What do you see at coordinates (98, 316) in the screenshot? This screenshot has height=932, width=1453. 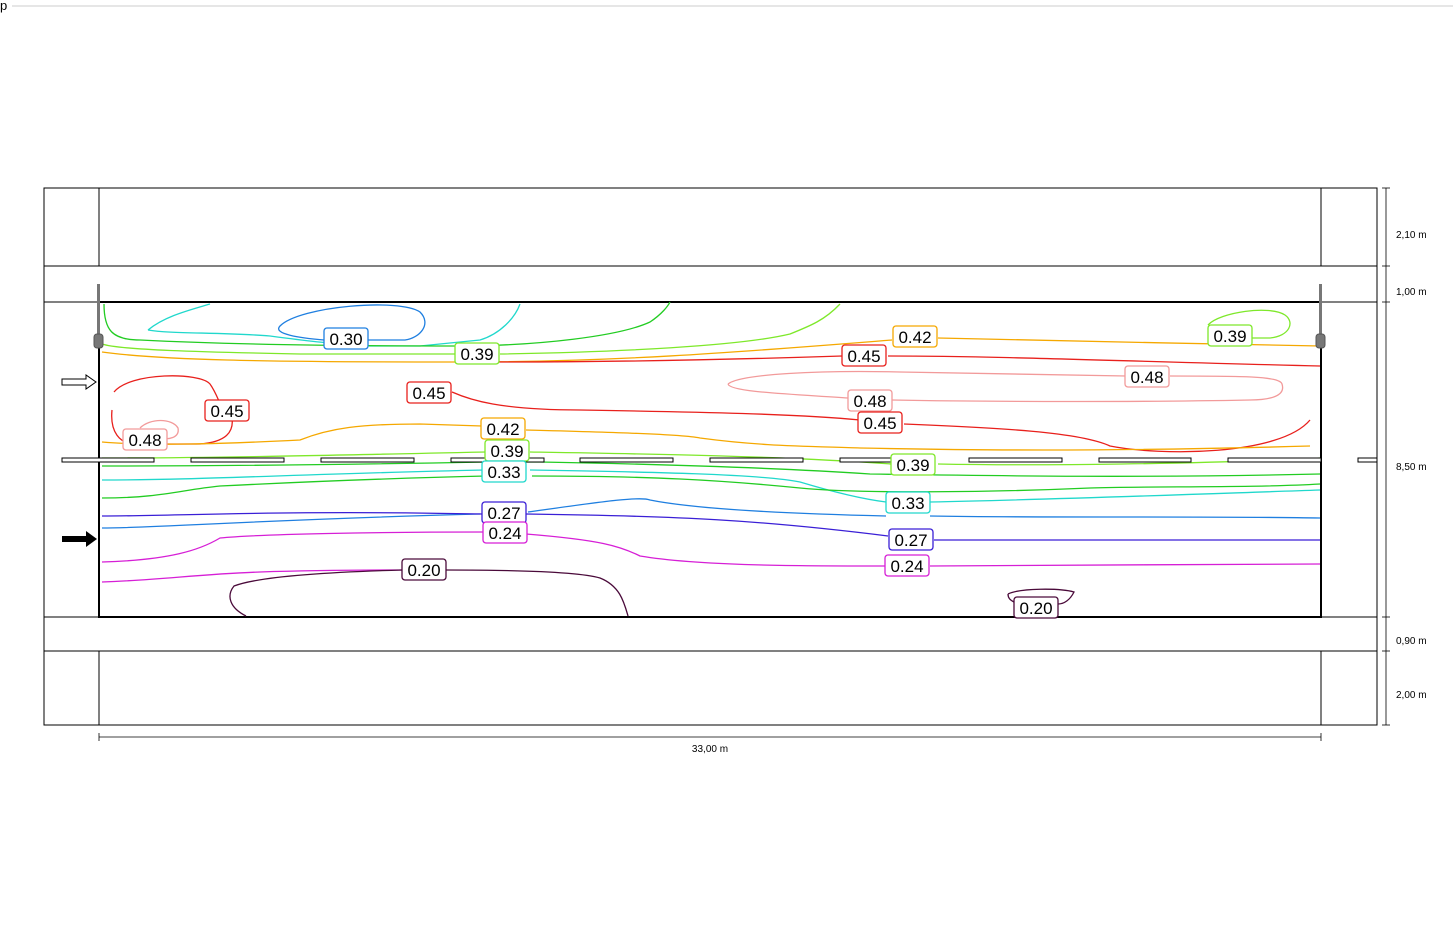 I see `pole-left` at bounding box center [98, 316].